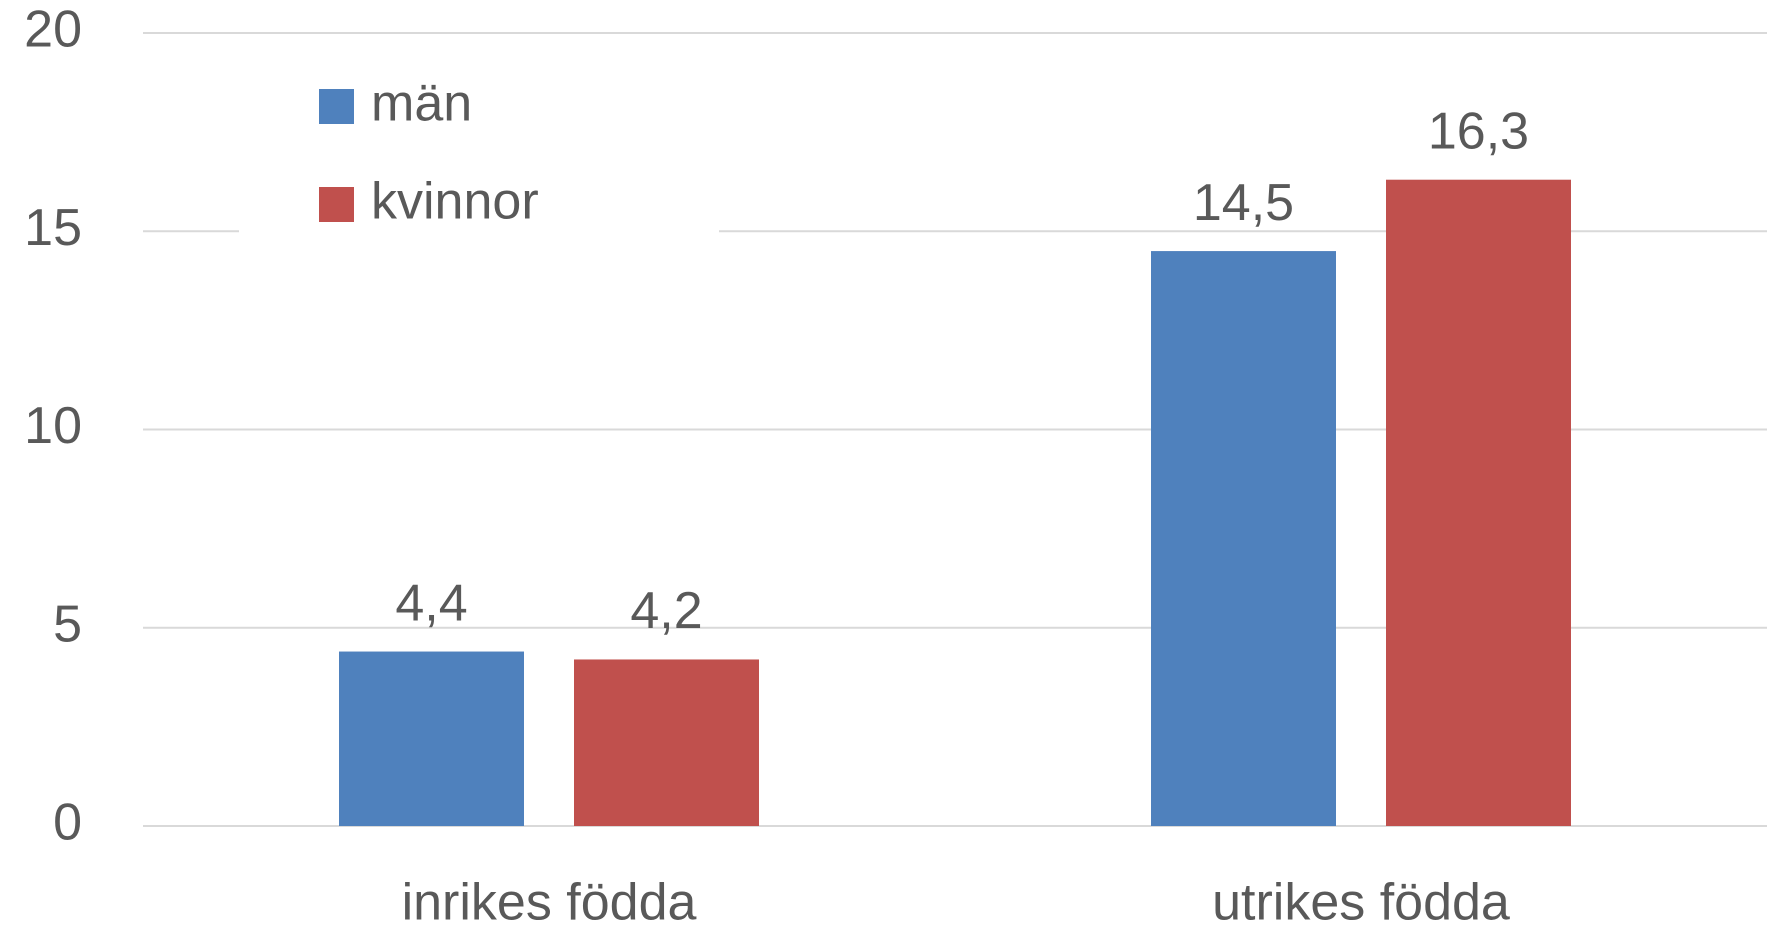  Describe the element at coordinates (1361, 903) in the screenshot. I see `x-tick-label: utrikes födda` at that location.